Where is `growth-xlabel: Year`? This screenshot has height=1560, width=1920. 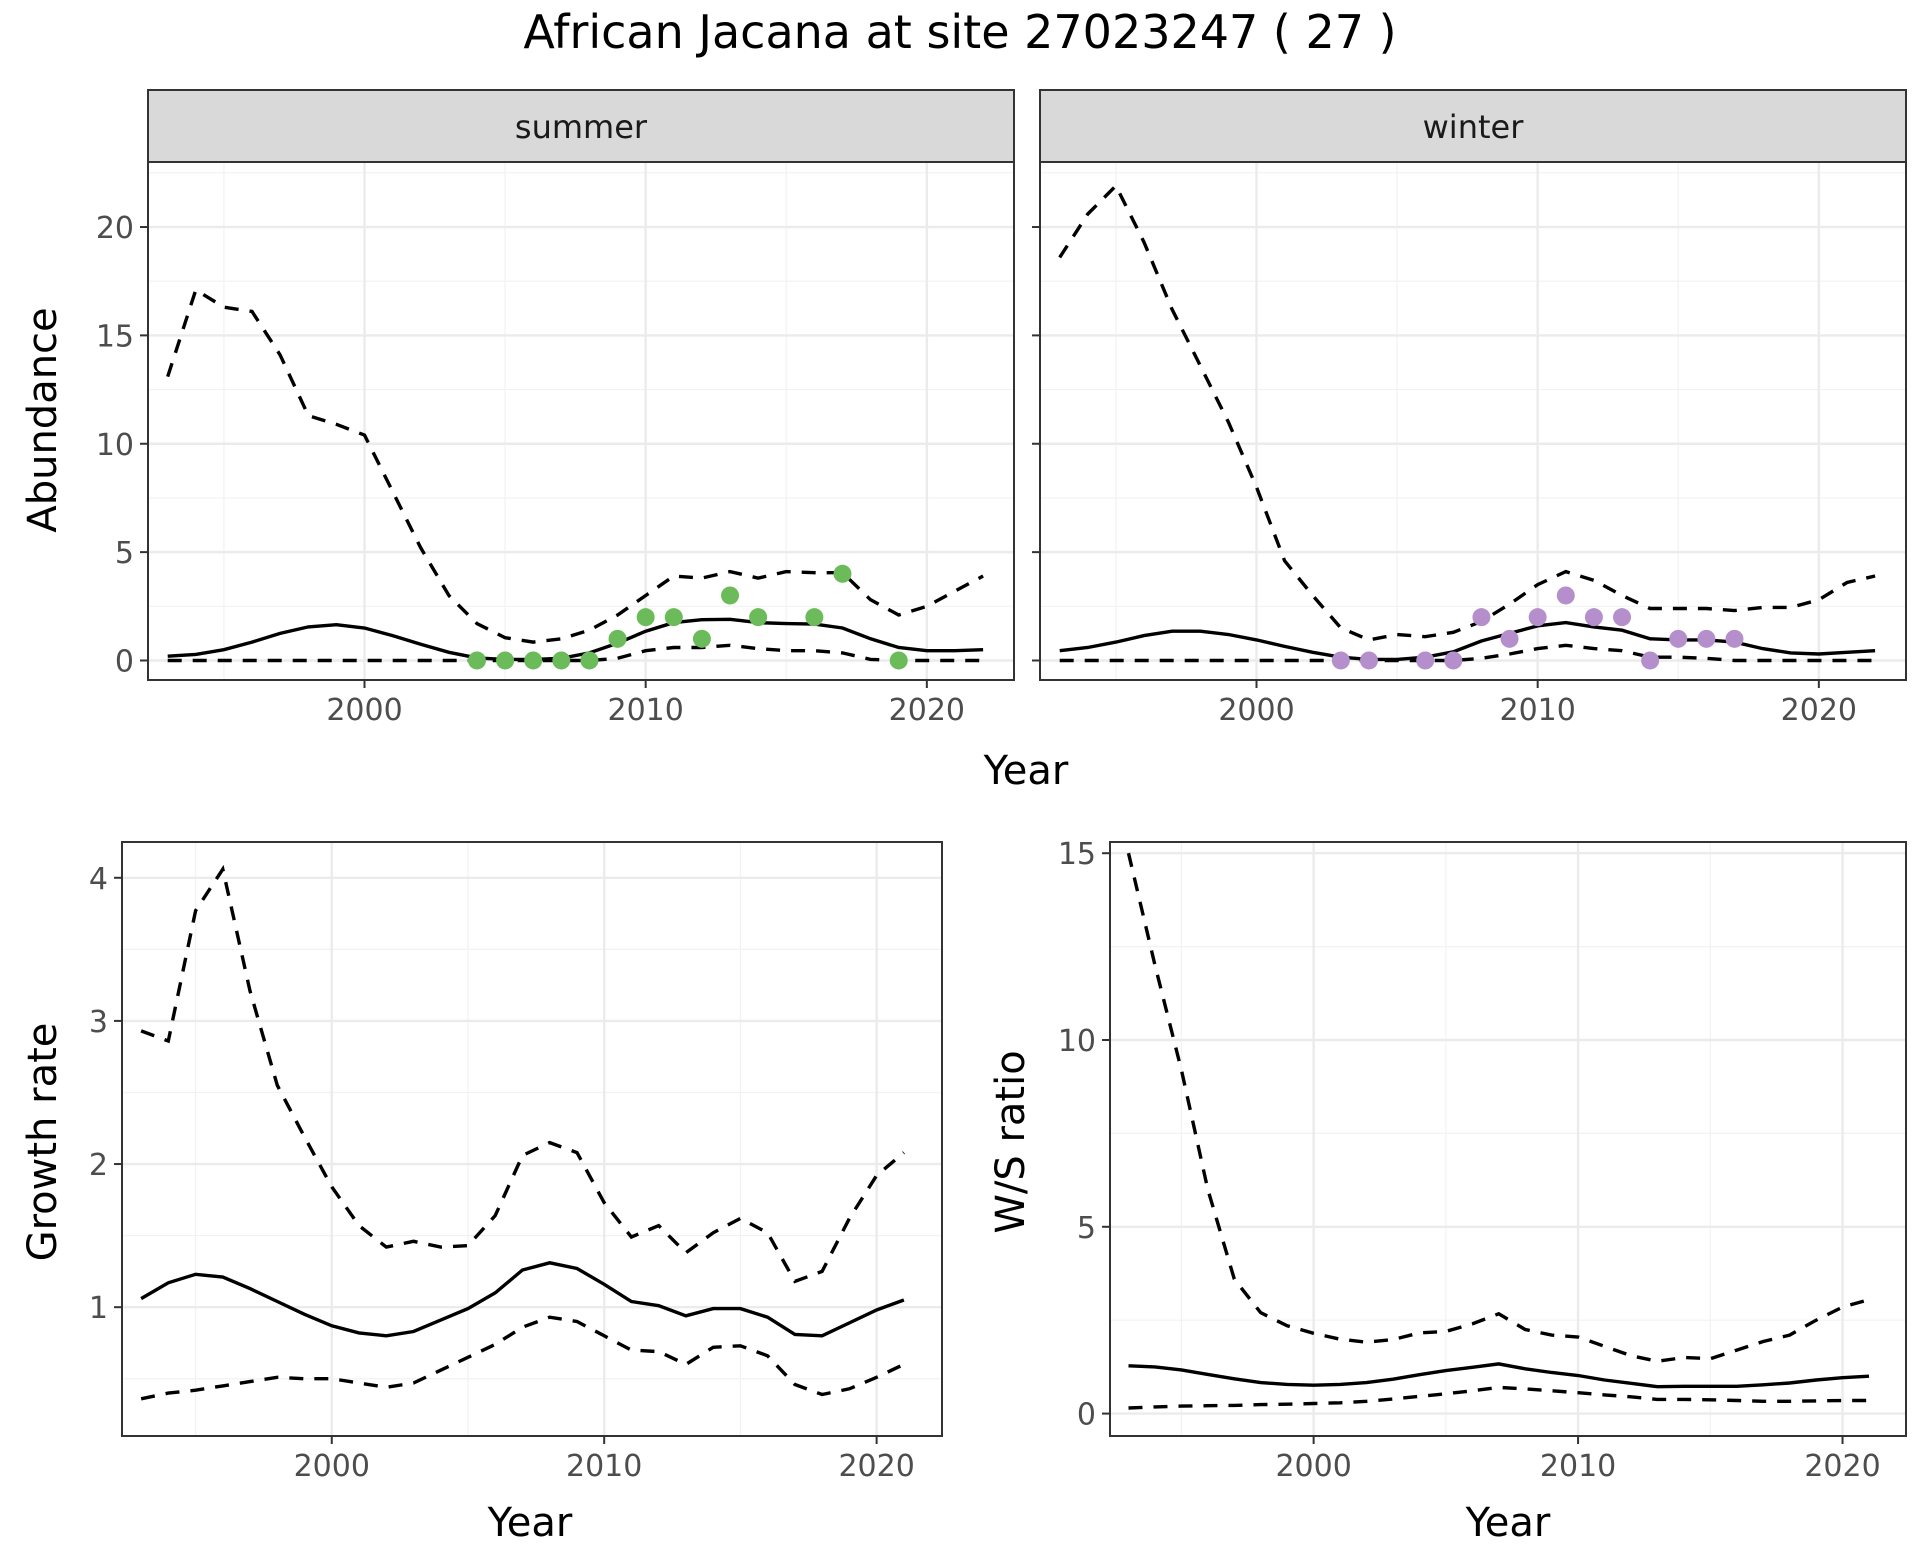
growth-xlabel: Year is located at coordinates (530, 1523).